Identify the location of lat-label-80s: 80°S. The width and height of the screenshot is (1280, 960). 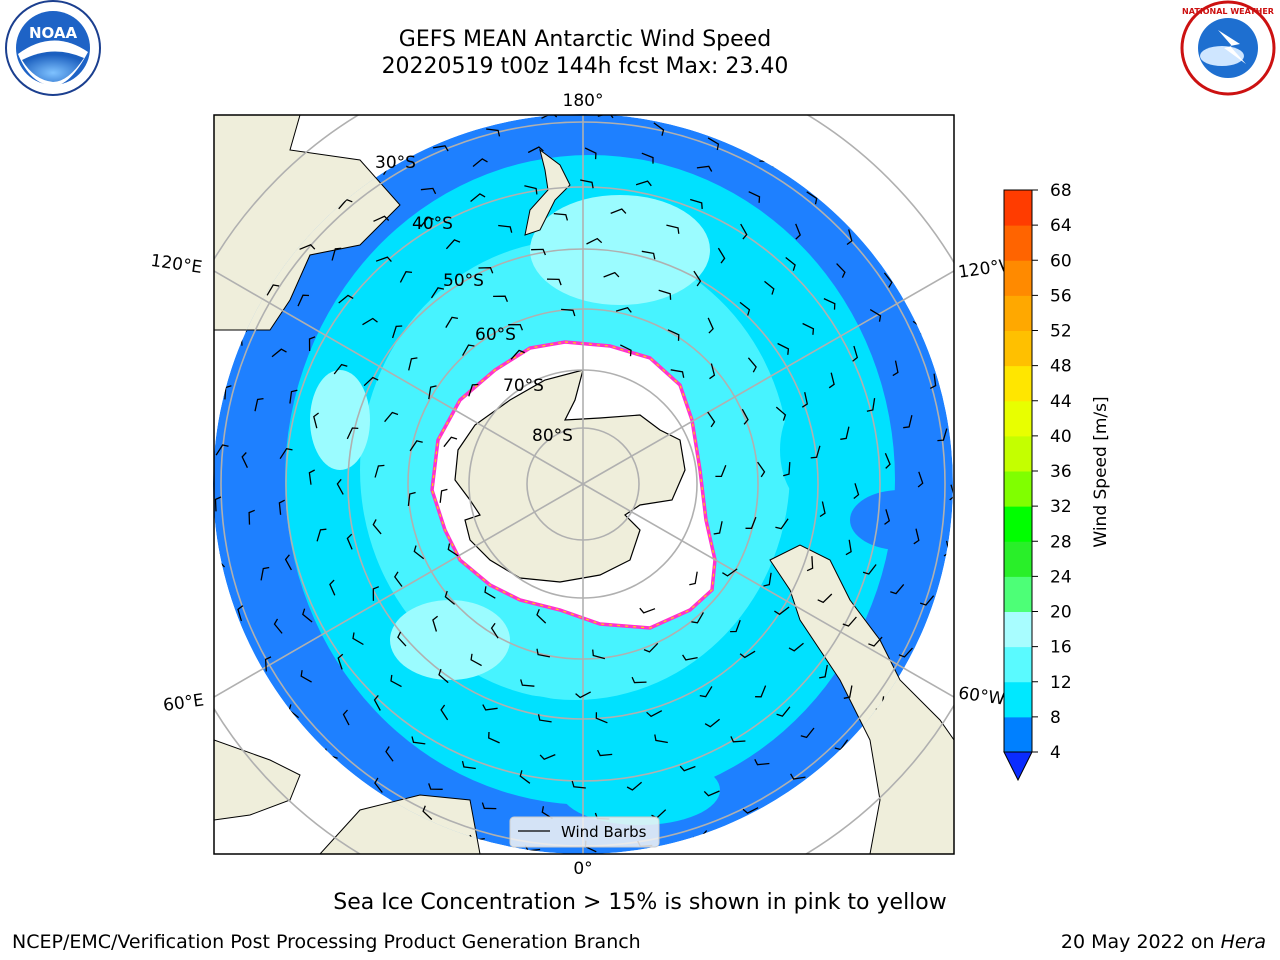
(552, 436).